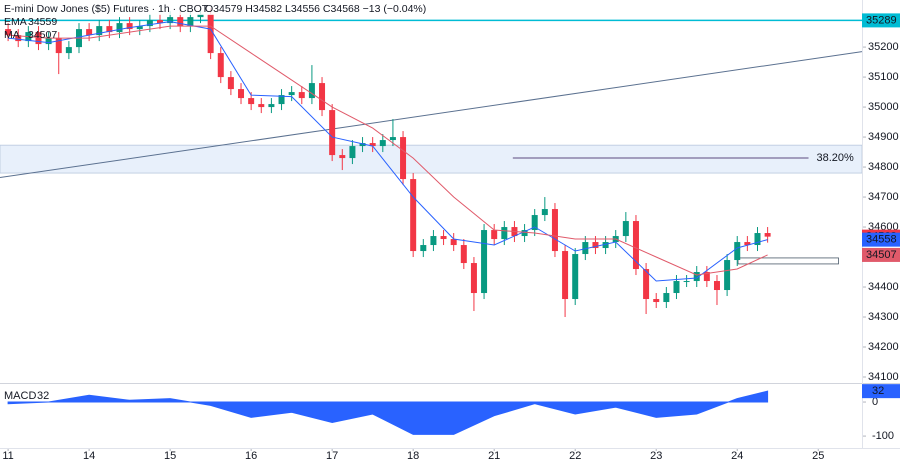  What do you see at coordinates (89, 456) in the screenshot?
I see `x-tick-label: 14` at bounding box center [89, 456].